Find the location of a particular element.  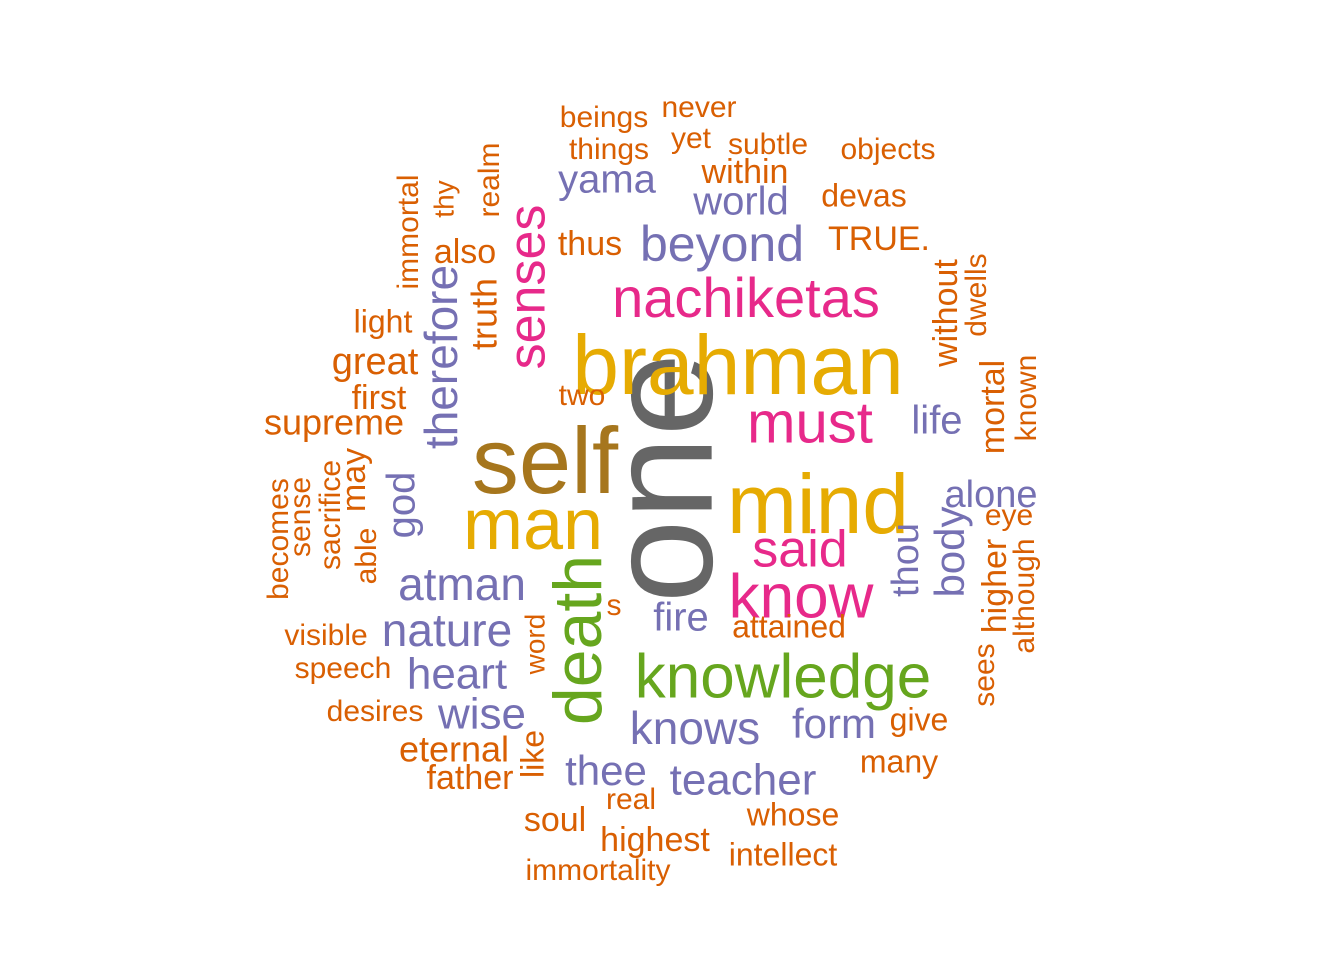

word-must: must is located at coordinates (810, 422).